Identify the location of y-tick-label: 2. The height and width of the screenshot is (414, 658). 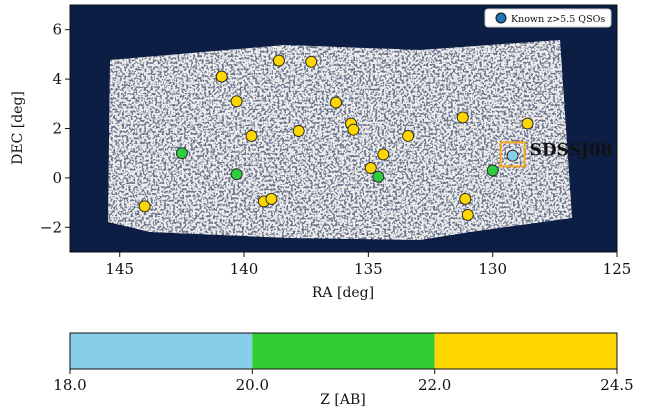
(57, 129).